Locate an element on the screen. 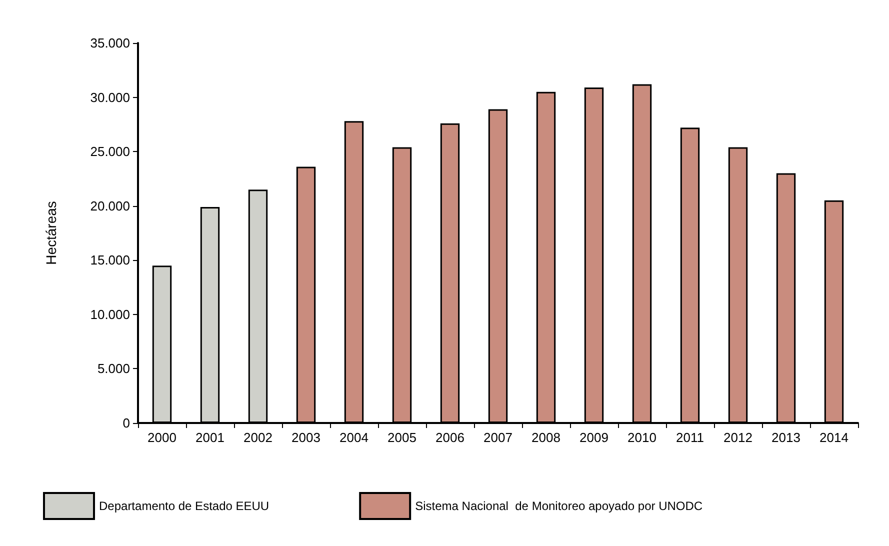  x-tick-label: 2006 is located at coordinates (450, 437).